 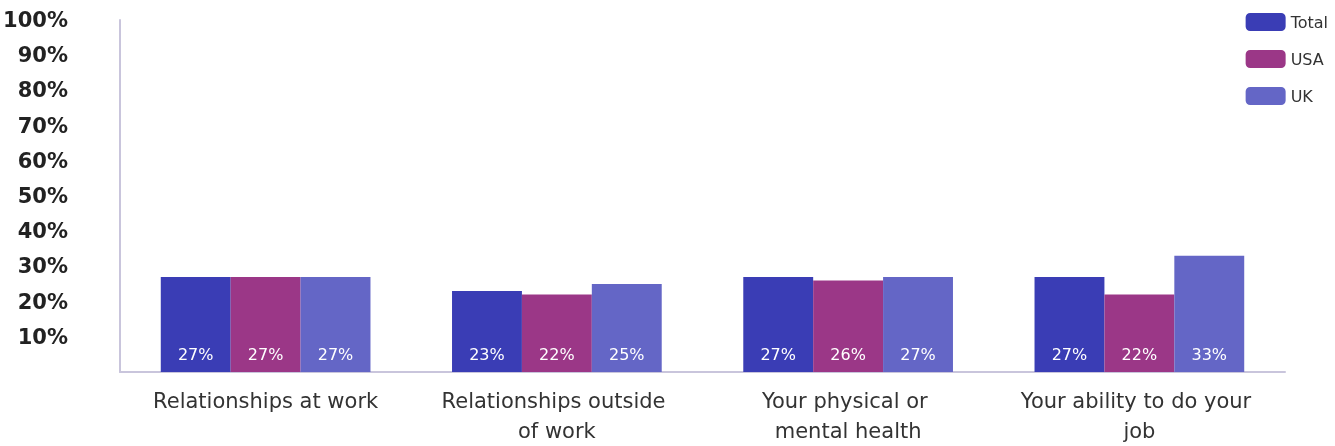 What do you see at coordinates (1307, 59) in the screenshot?
I see `legend-label: USA` at bounding box center [1307, 59].